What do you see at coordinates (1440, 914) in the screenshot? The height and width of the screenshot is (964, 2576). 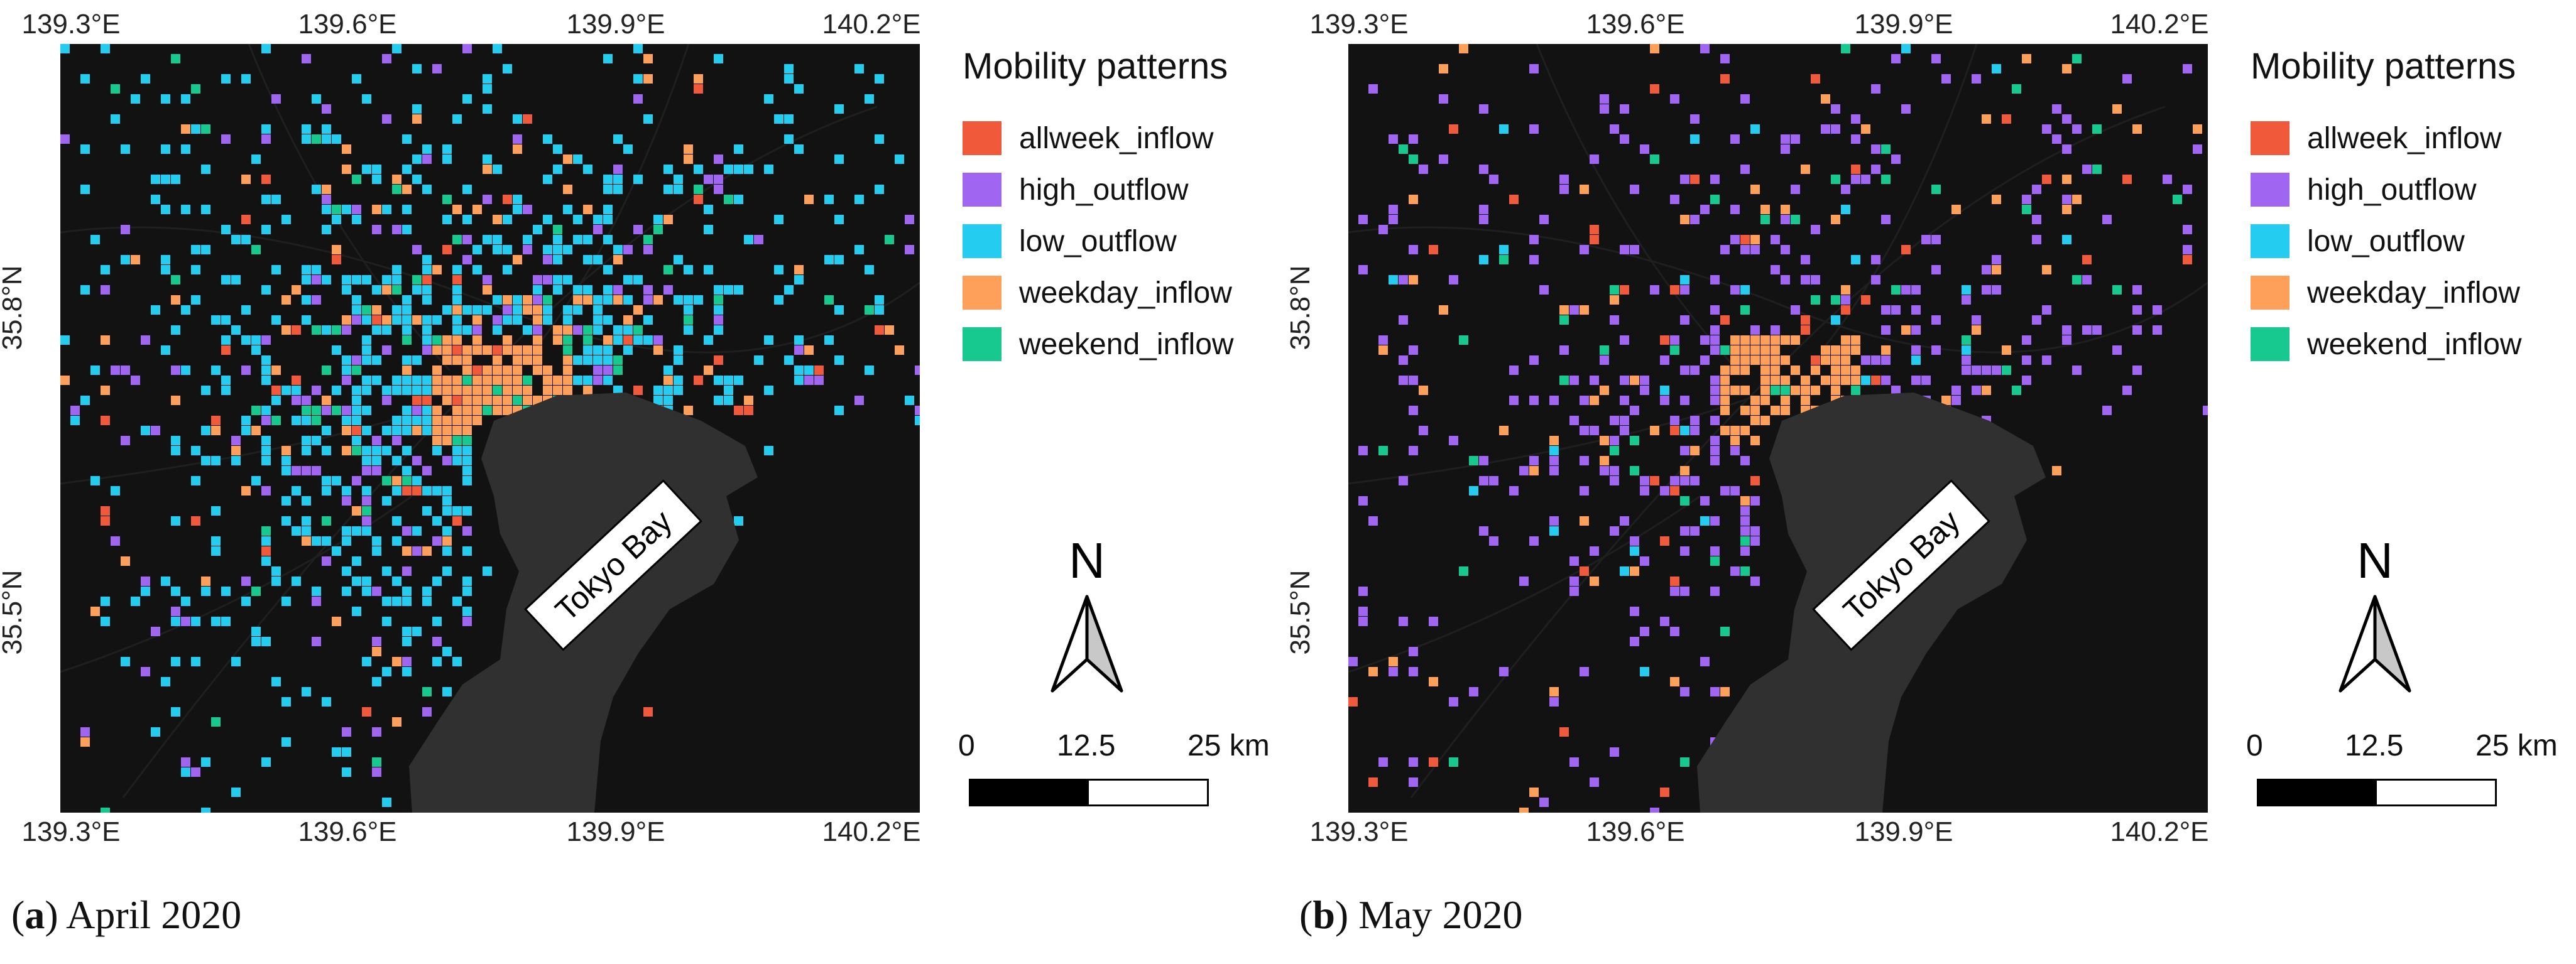 I see `panel-caption-text: May 2020` at bounding box center [1440, 914].